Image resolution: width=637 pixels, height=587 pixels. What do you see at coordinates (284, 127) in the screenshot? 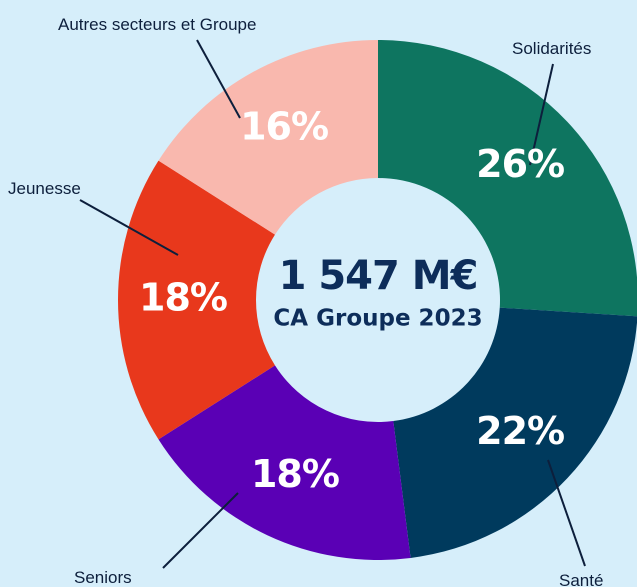
I see `value-label: 16%` at bounding box center [284, 127].